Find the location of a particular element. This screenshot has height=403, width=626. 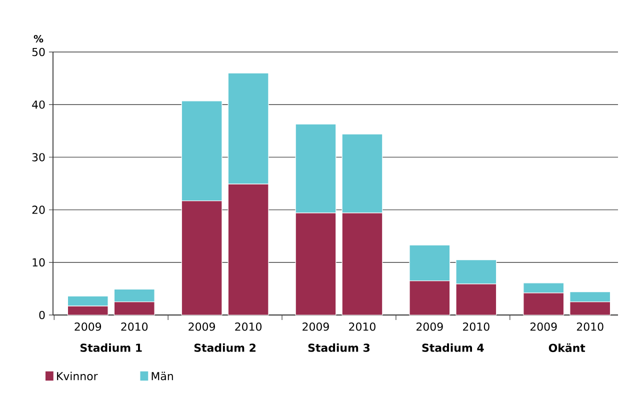

y-tick-label: 50 is located at coordinates (38, 52).